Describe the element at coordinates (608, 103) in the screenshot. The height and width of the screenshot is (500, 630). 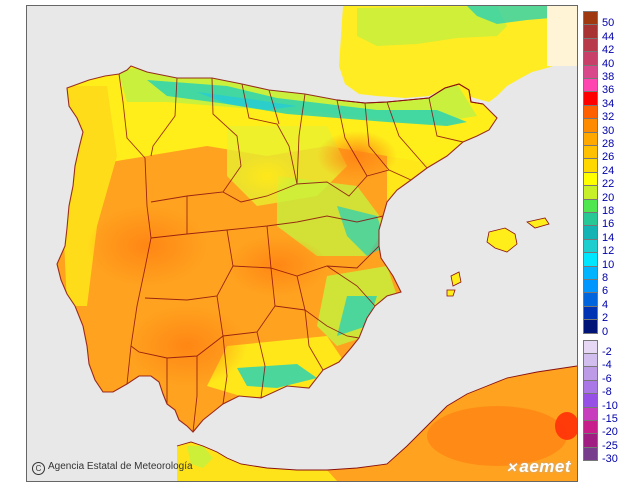
I see `legend-label: 34` at that location.